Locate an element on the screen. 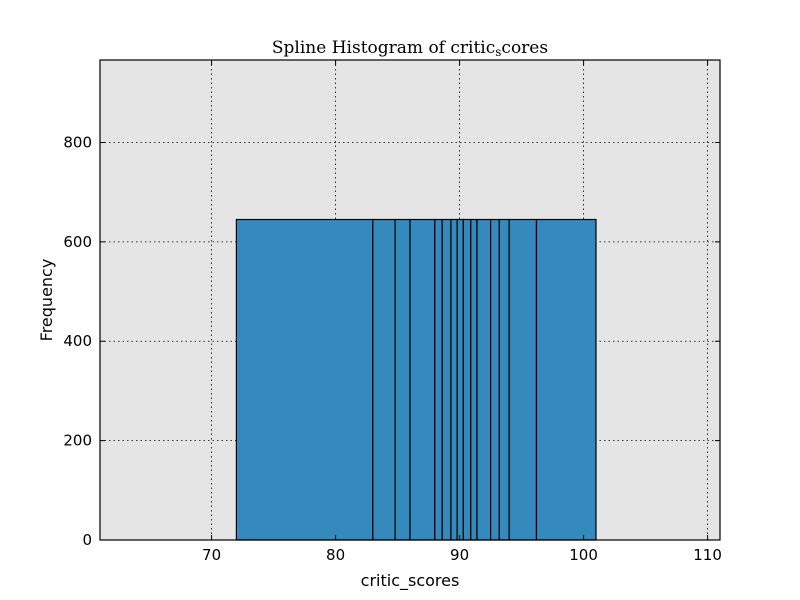 The height and width of the screenshot is (600, 800). x-tick-label: 70 is located at coordinates (211, 555).